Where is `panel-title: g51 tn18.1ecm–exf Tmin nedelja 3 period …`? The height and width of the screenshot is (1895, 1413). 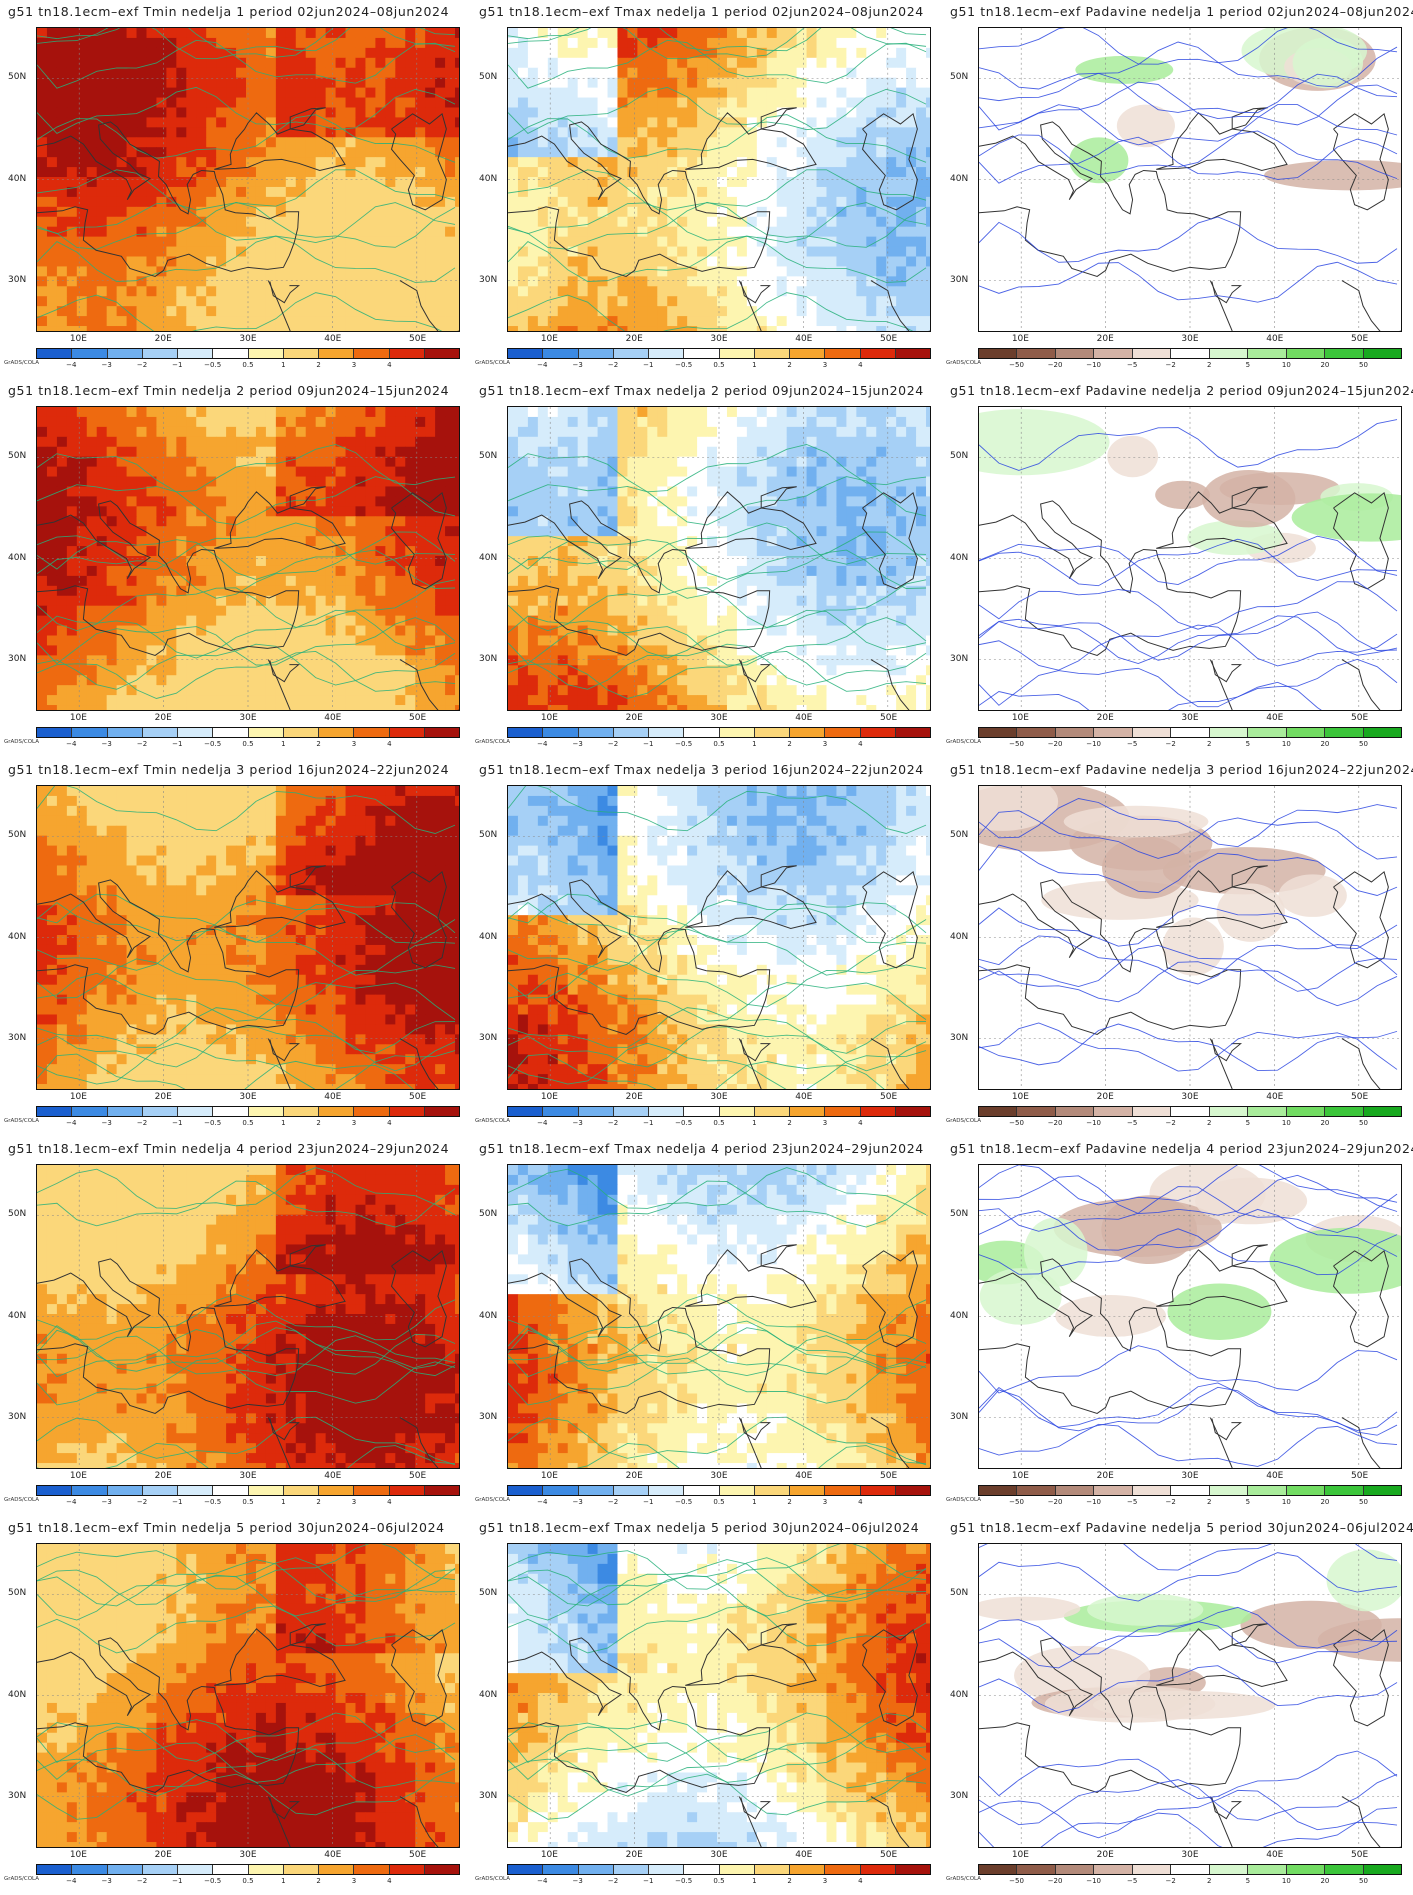
panel-title: g51 tn18.1ecm–exf Tmin nedelja 3 period … is located at coordinates (229, 769).